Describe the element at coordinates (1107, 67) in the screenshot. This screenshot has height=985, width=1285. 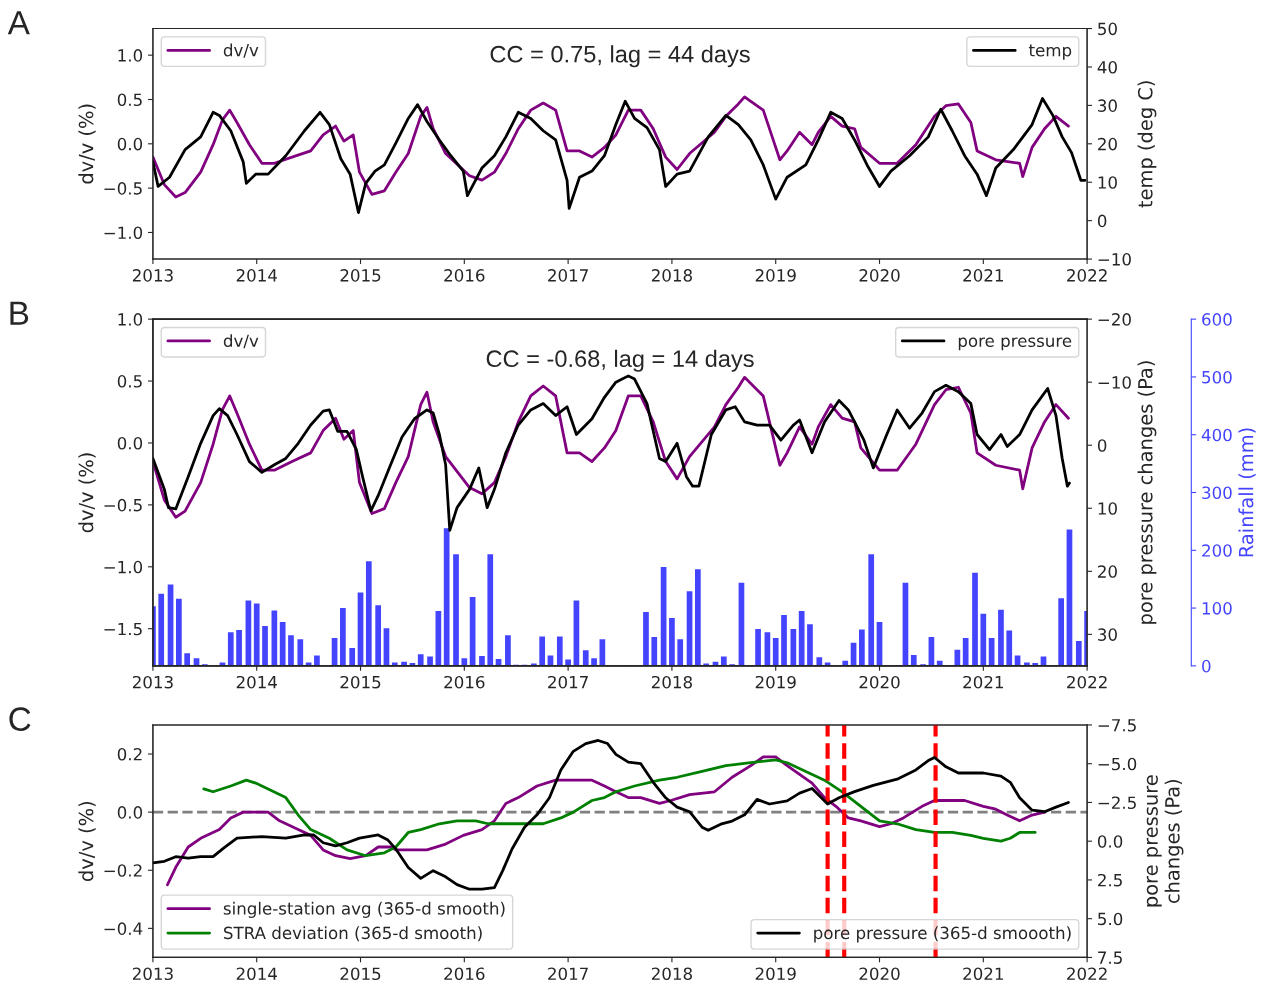
I see `y2-tick-label: 40` at that location.